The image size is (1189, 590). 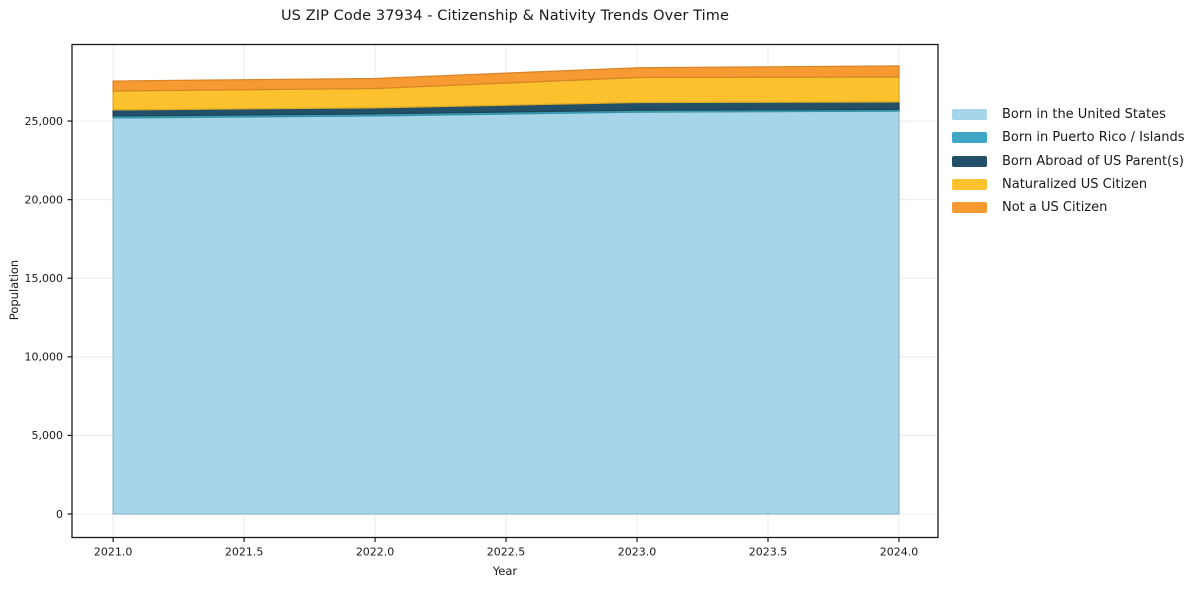 I want to click on legend-item: Not a US Citizen, so click(x=1068, y=207).